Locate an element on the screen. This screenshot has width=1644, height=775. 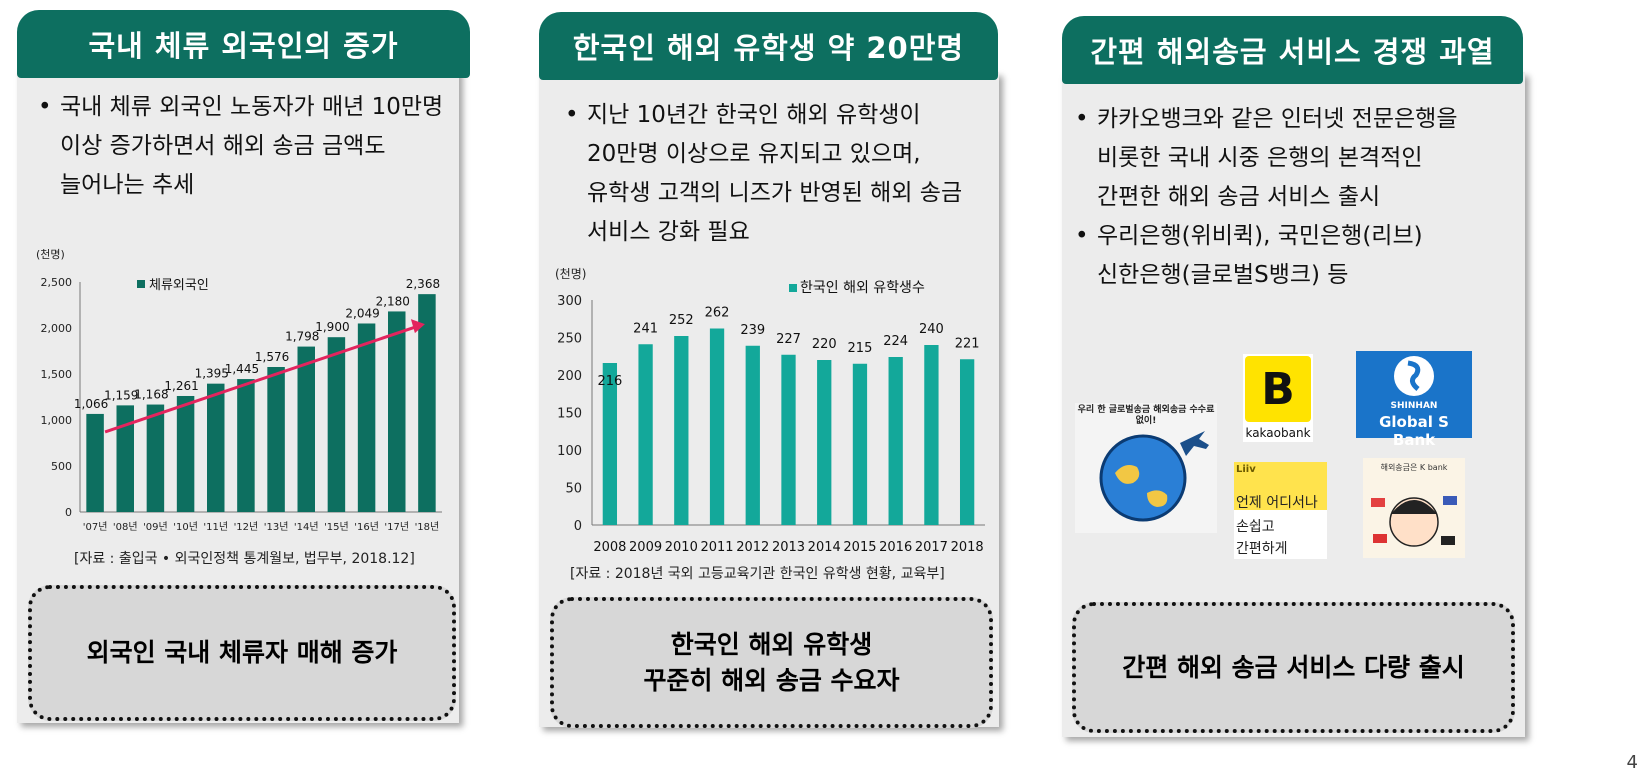
liiv-logo: Liiv 언제 어디서나 손쉽고 간편하게 is located at coordinates (1280, 510).